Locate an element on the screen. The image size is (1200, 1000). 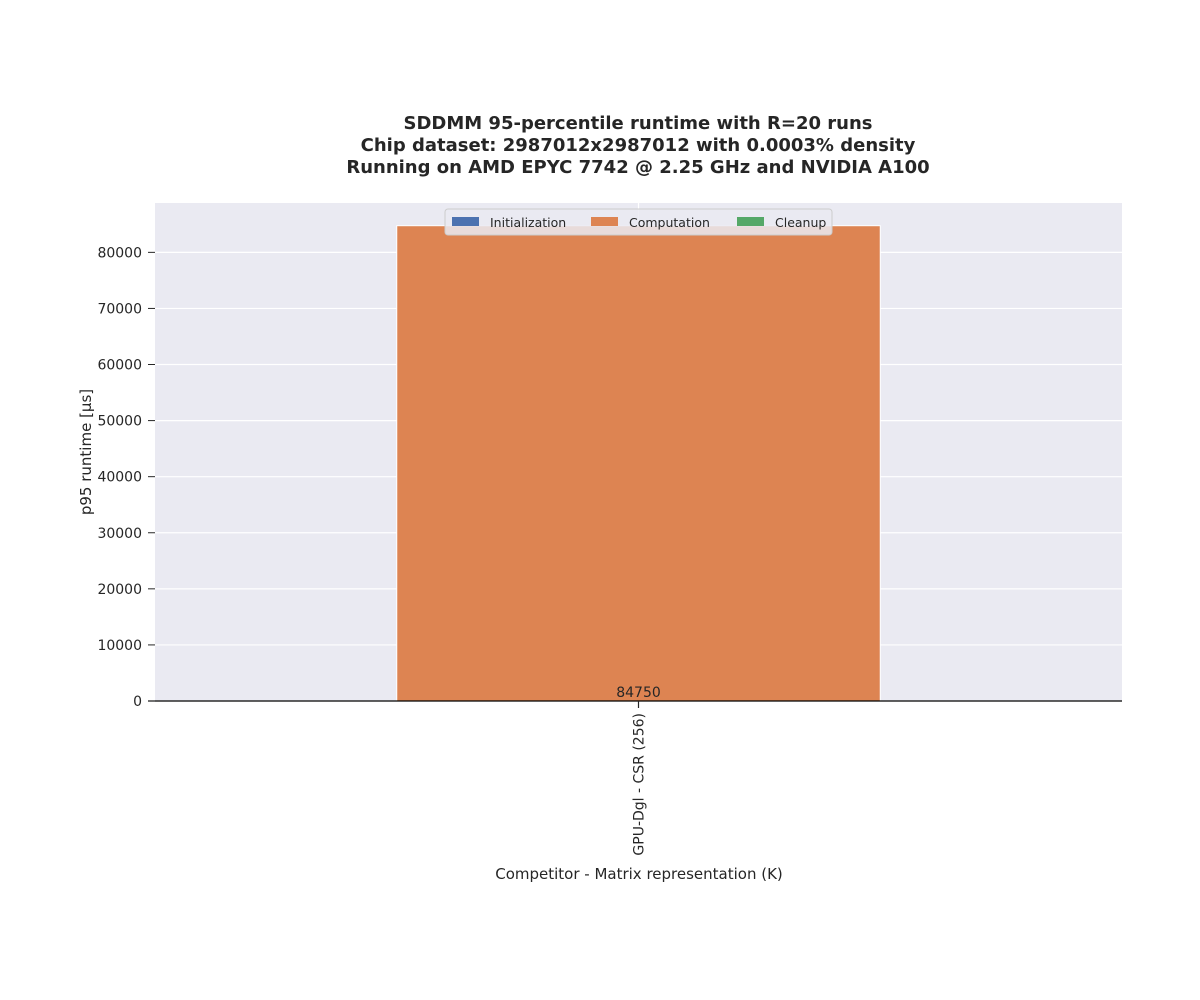
legend: Initialization Computation Cleanup is located at coordinates (638, 222).